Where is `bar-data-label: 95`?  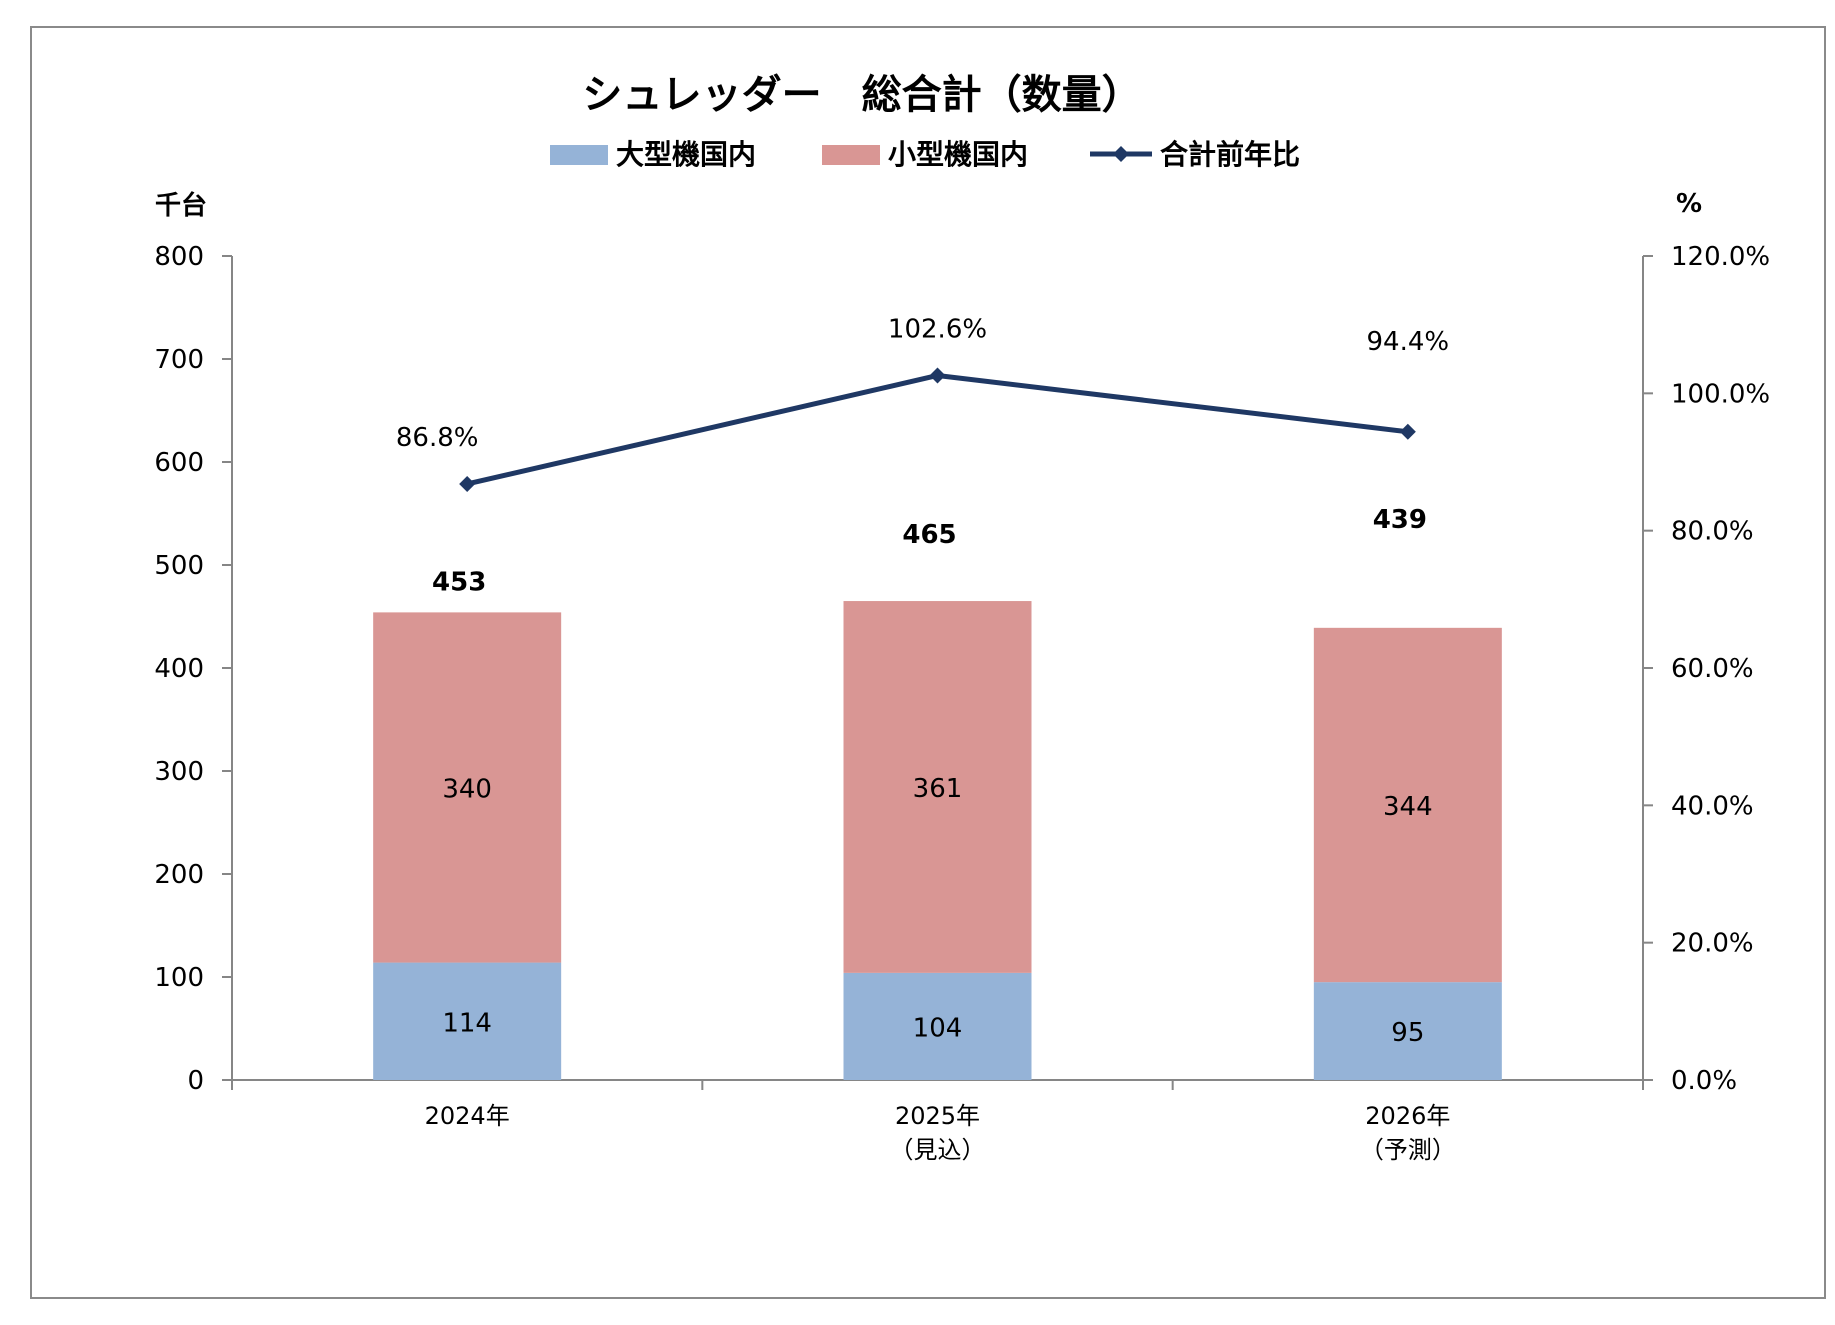
bar-data-label: 95 is located at coordinates (1407, 1033).